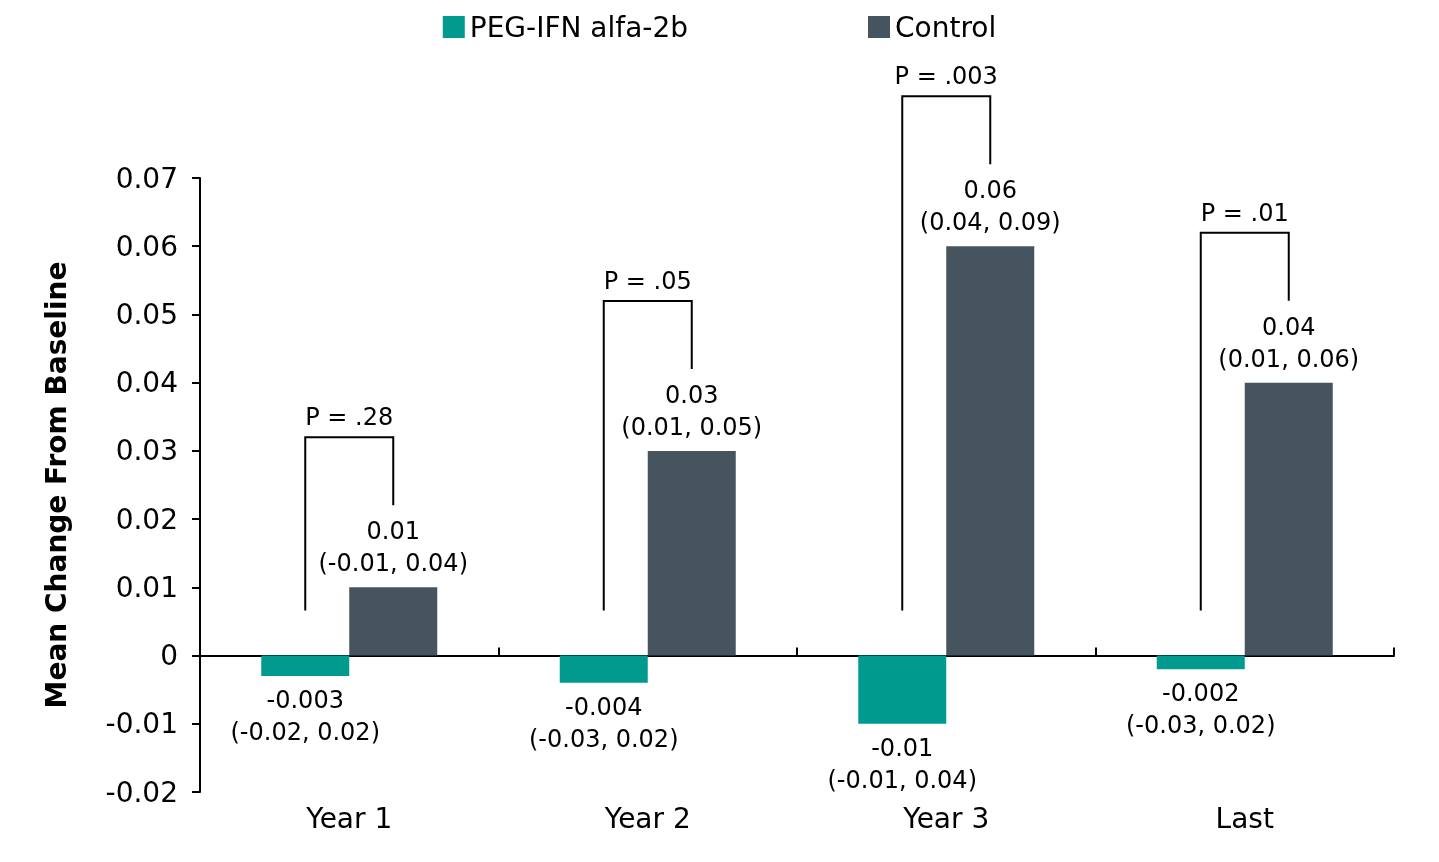 The image size is (1439, 862). What do you see at coordinates (146, 314) in the screenshot?
I see `y-tick-label: 0.05` at bounding box center [146, 314].